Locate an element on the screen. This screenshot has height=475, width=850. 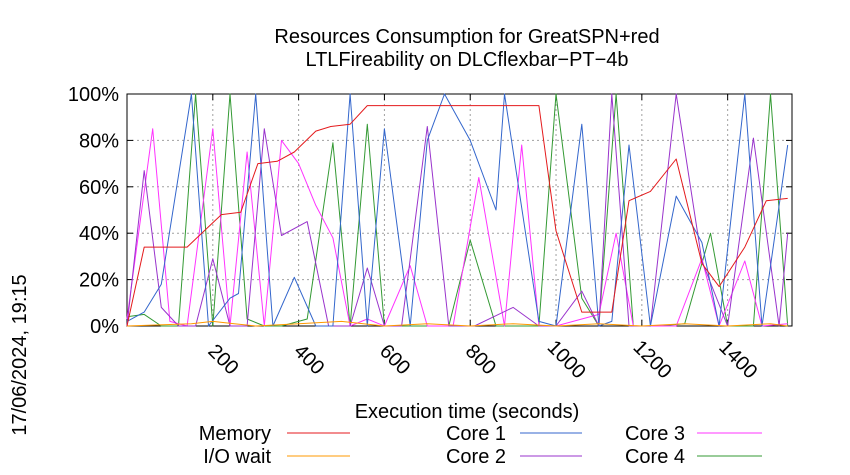
y-tick-label: 20% is located at coordinates (99, 281).